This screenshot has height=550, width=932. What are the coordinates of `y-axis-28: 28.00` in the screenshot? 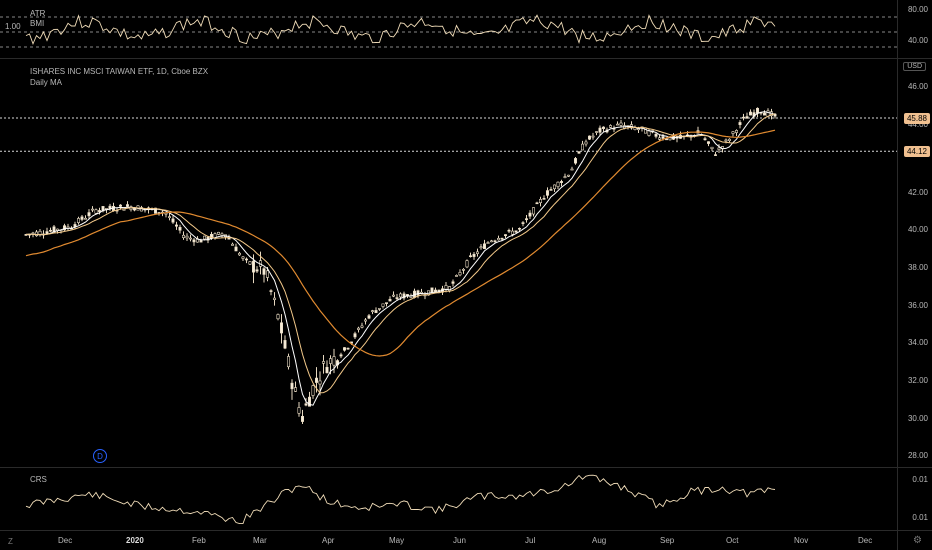 It's located at (917, 455).